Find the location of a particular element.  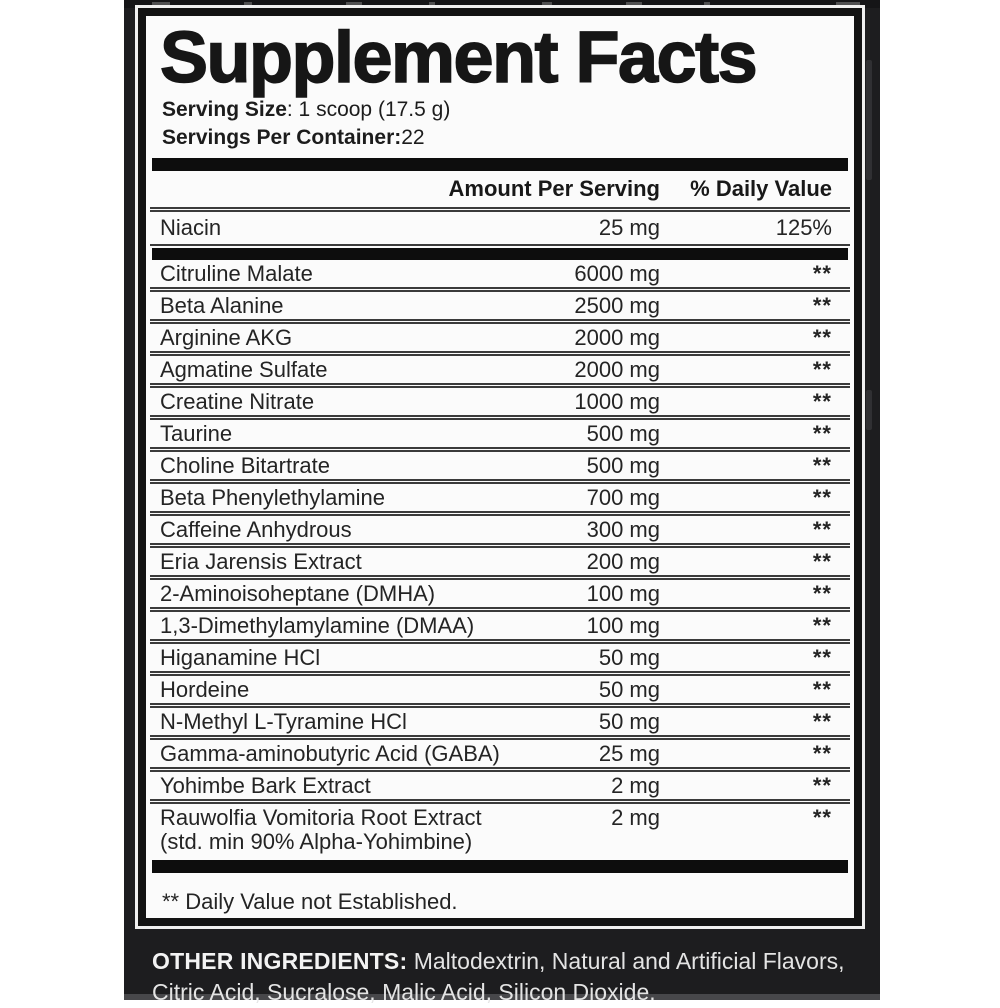

ingredient-name: Higanamine HCl is located at coordinates (240, 657).